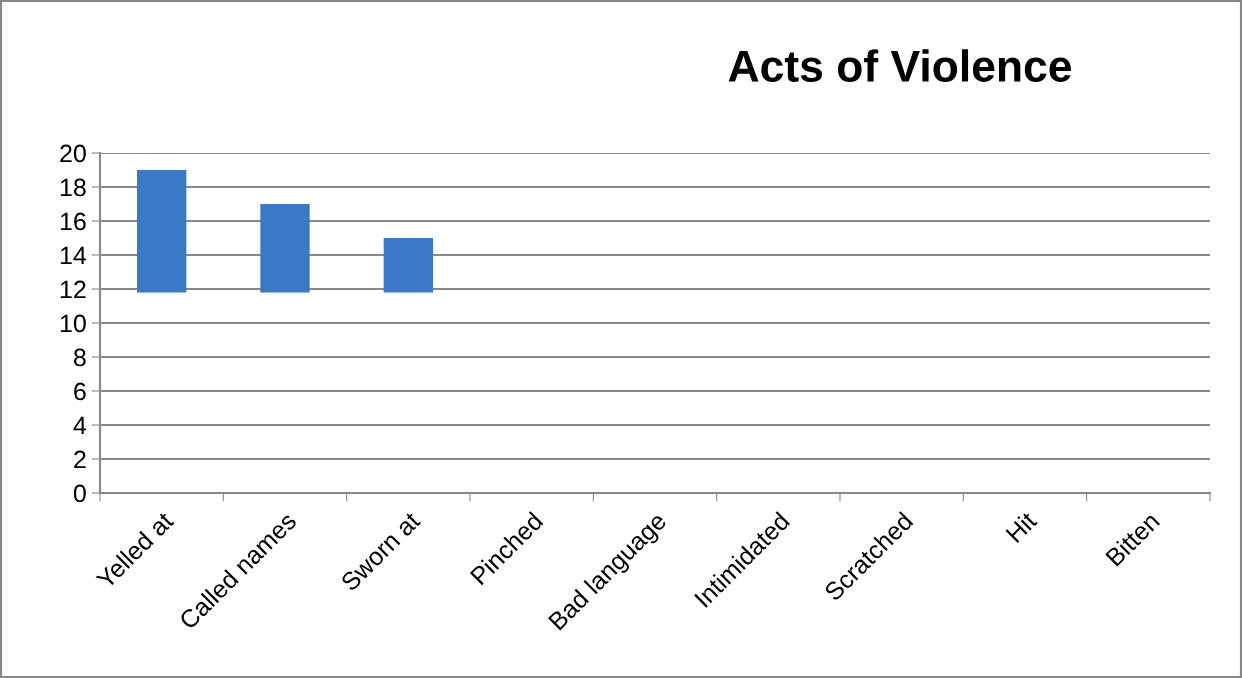 The height and width of the screenshot is (678, 1242). I want to click on y-tick-label: 8, so click(79, 357).